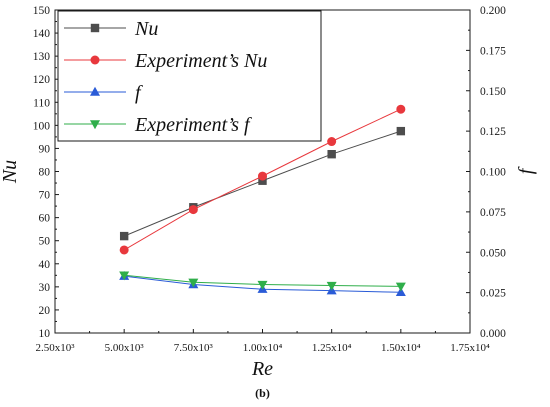 This screenshot has height=407, width=550. What do you see at coordinates (263, 348) in the screenshot?
I see `x-tick-label: 1.00x10⁴` at bounding box center [263, 348].